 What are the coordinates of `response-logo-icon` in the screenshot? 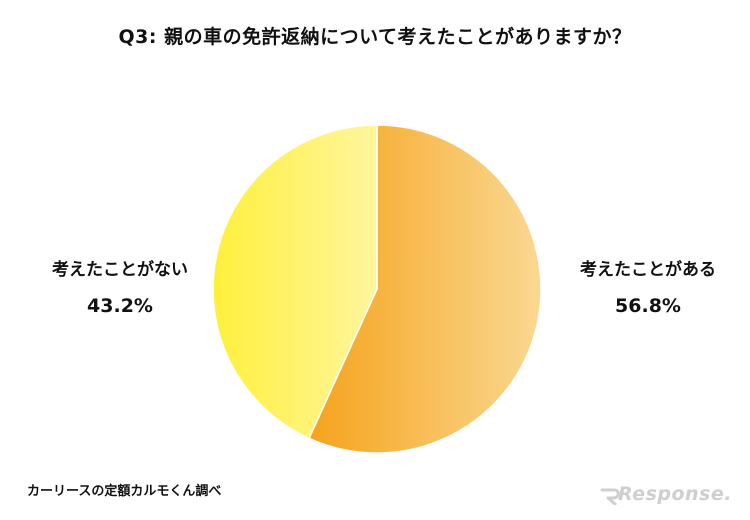 It's located at (610, 496).